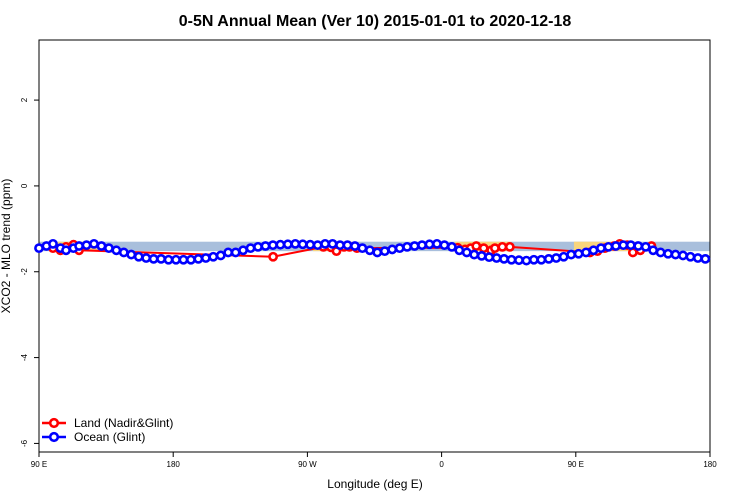  What do you see at coordinates (24, 272) in the screenshot?
I see `y-tick-label: -2` at bounding box center [24, 272].